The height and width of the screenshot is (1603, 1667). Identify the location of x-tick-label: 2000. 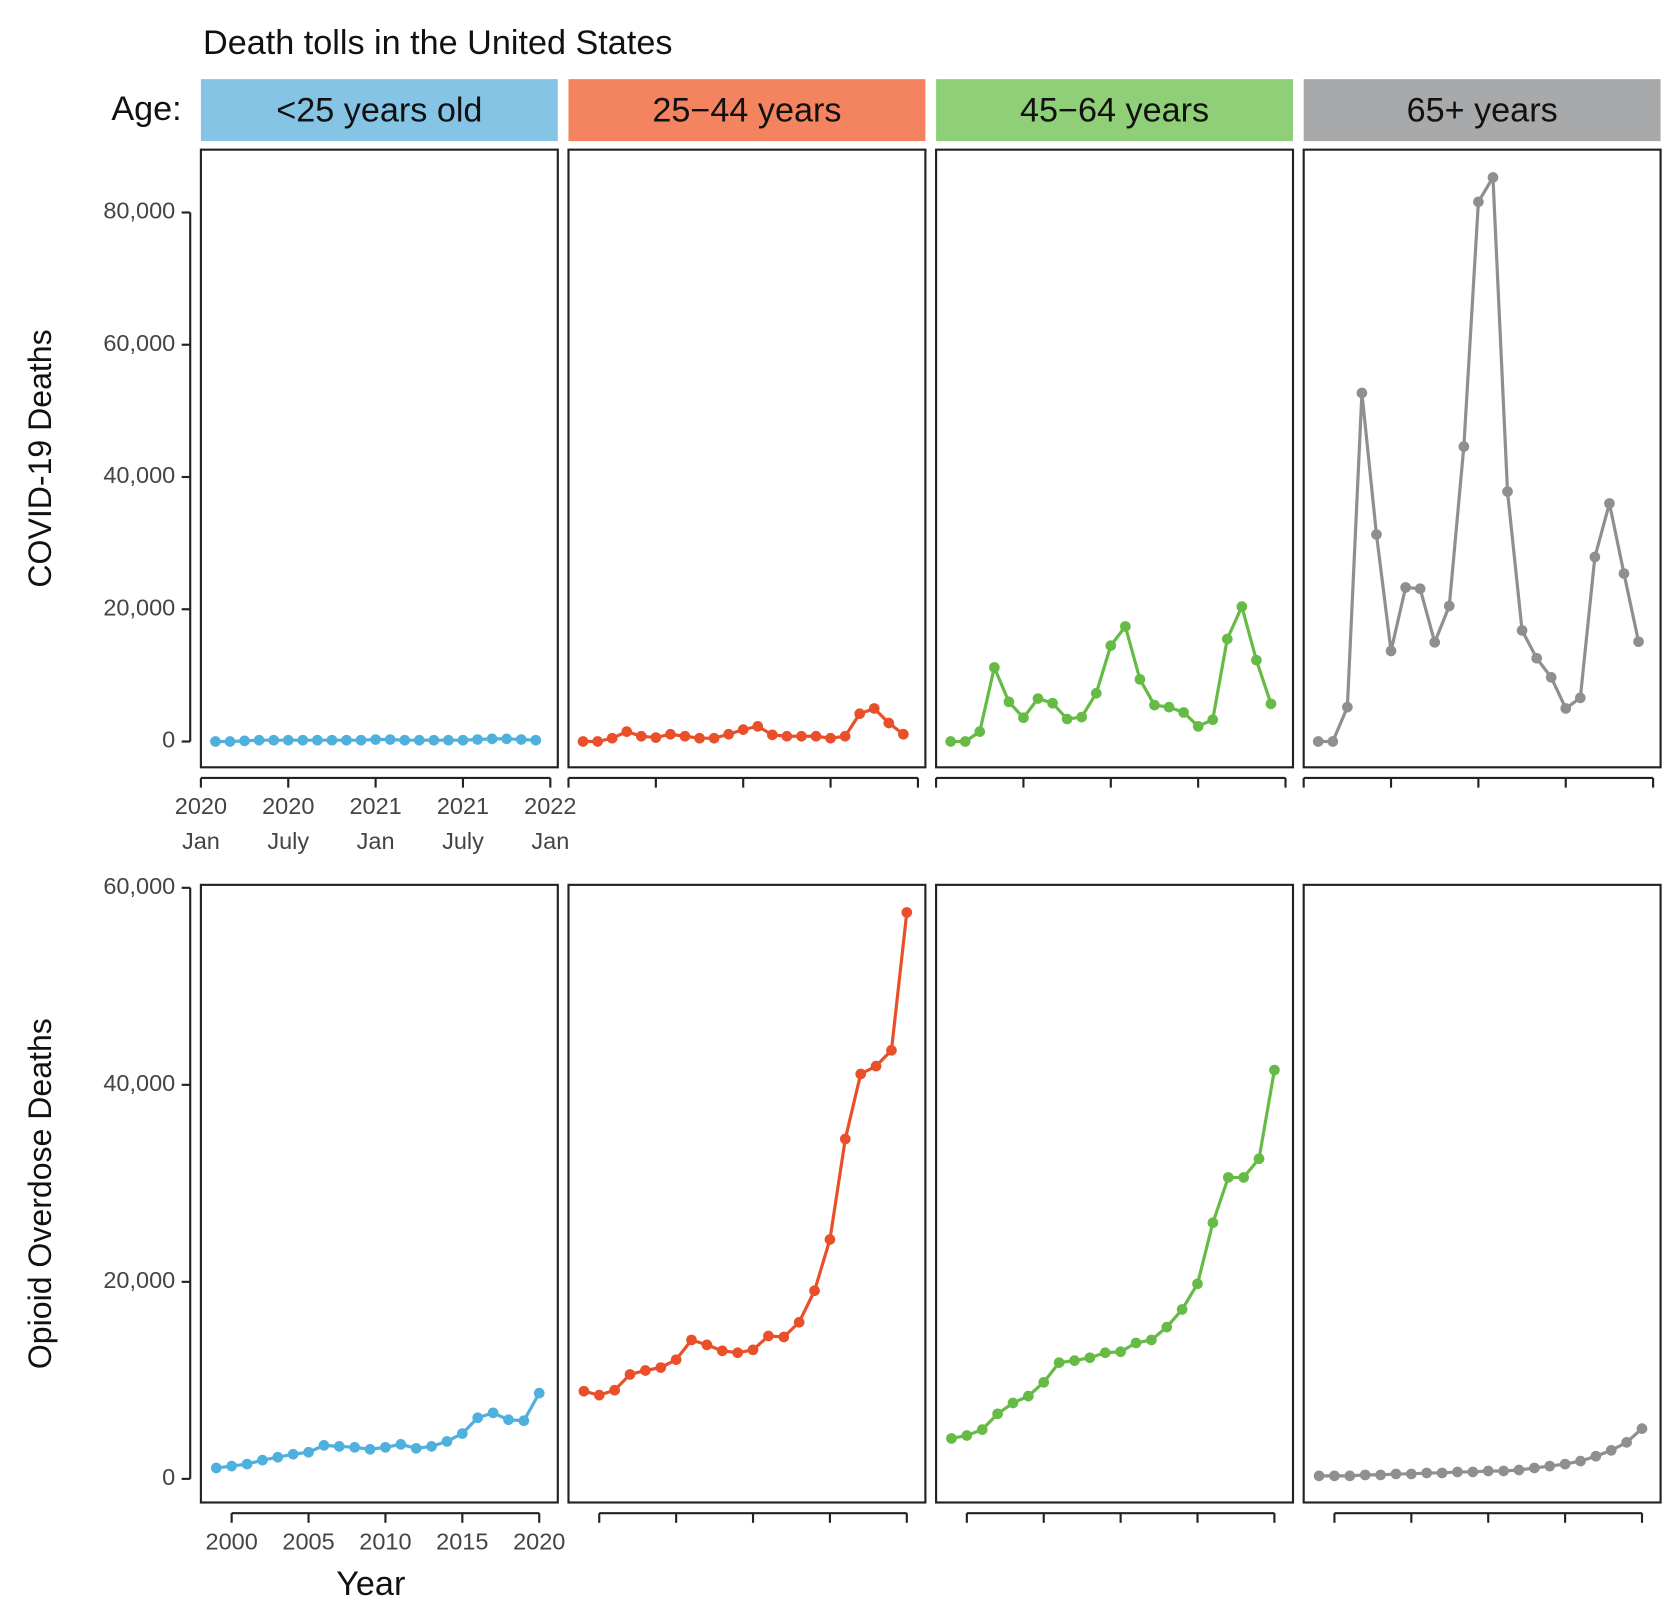
(232, 1541).